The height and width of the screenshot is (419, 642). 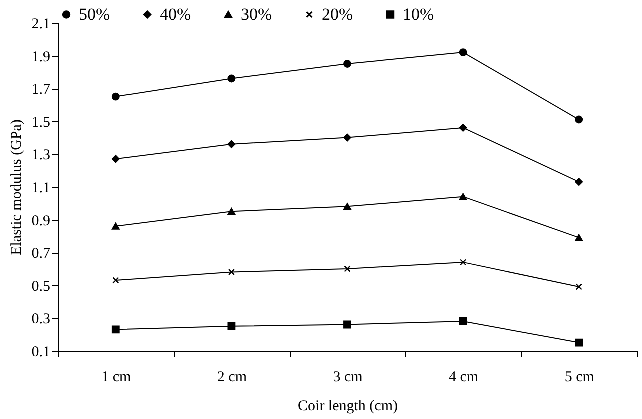 I want to click on y-tick-label: 1.3, so click(x=41, y=156).